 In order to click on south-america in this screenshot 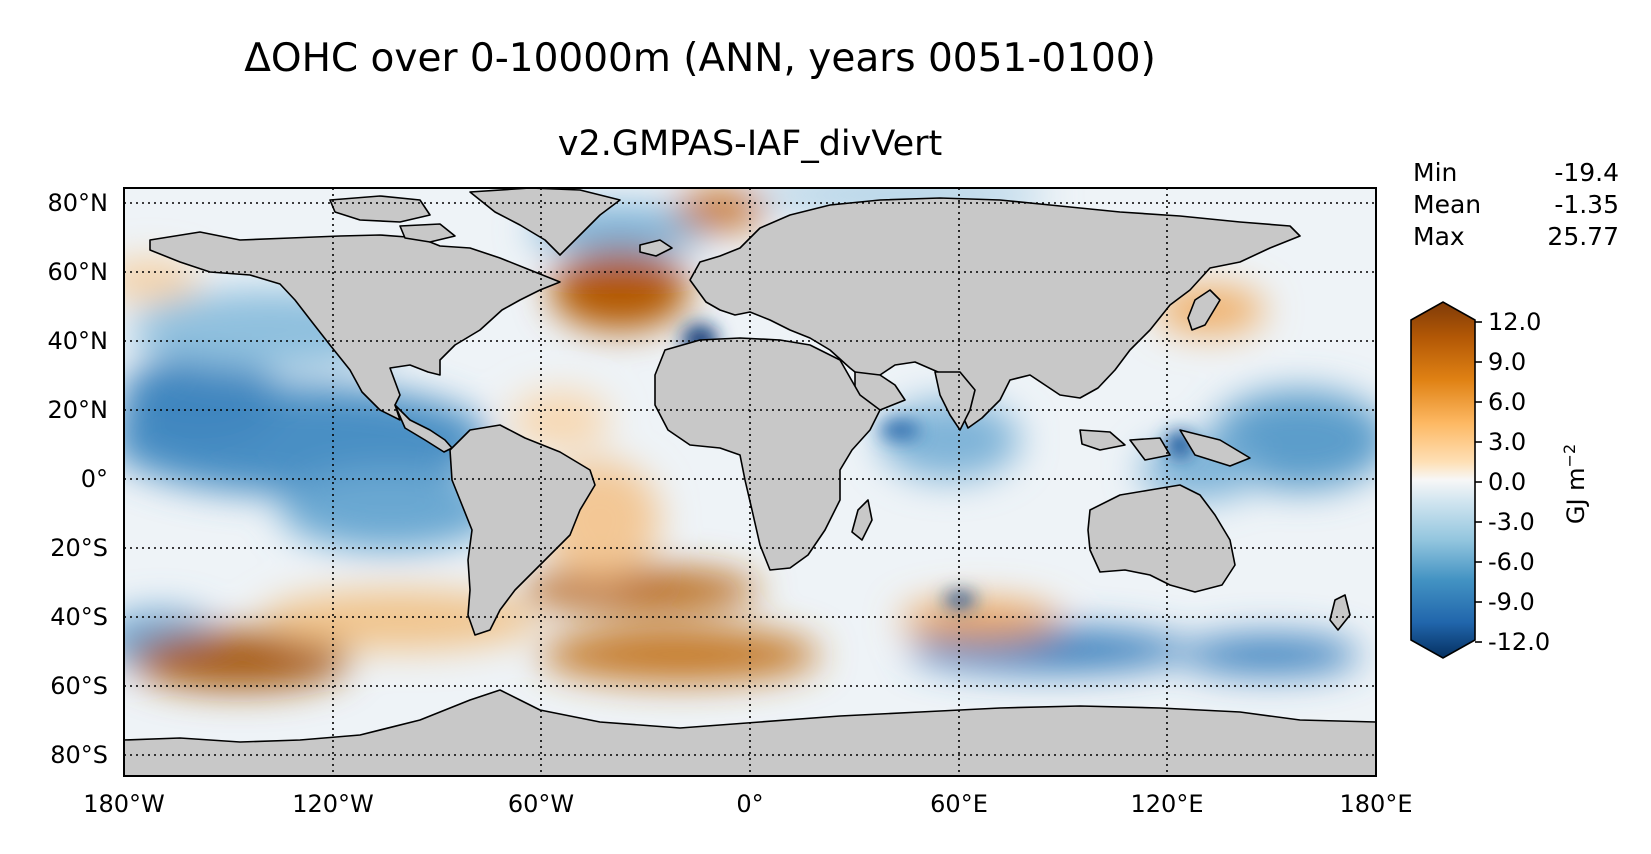, I will do `click(522, 530)`.